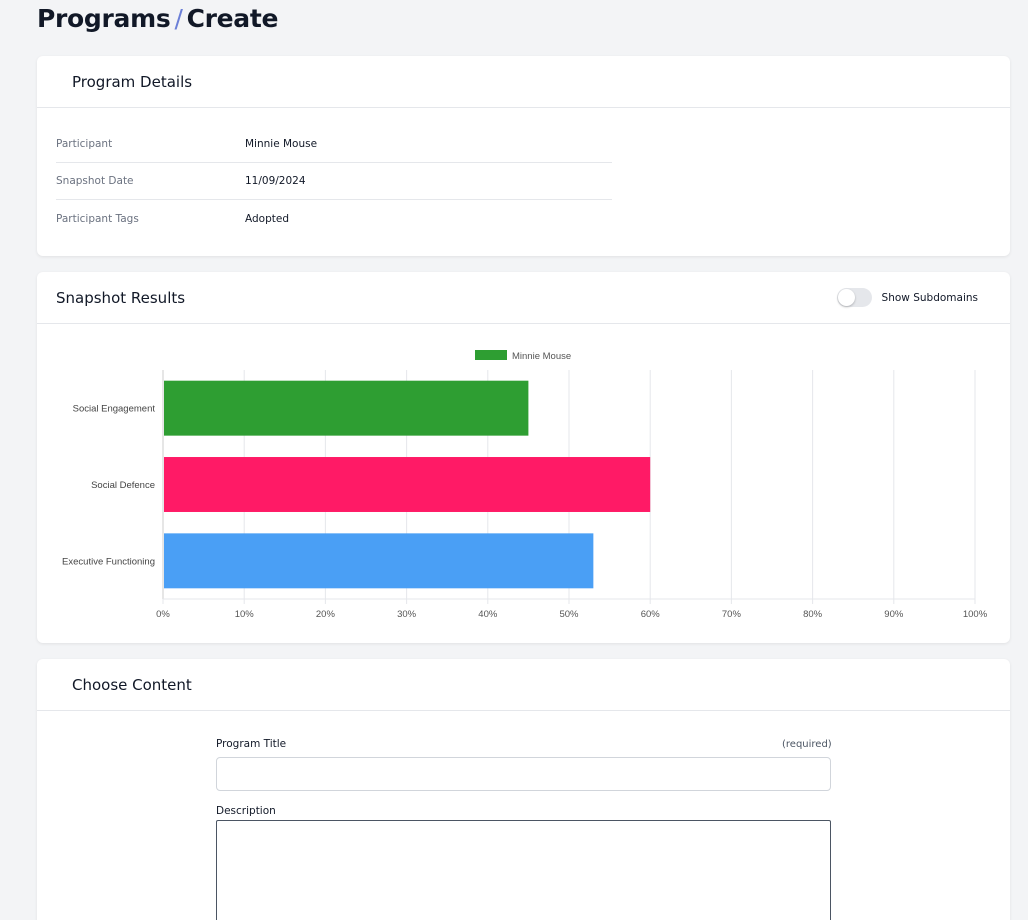 This screenshot has width=1028, height=920. I want to click on legend-label: Minnie Mouse, so click(541, 356).